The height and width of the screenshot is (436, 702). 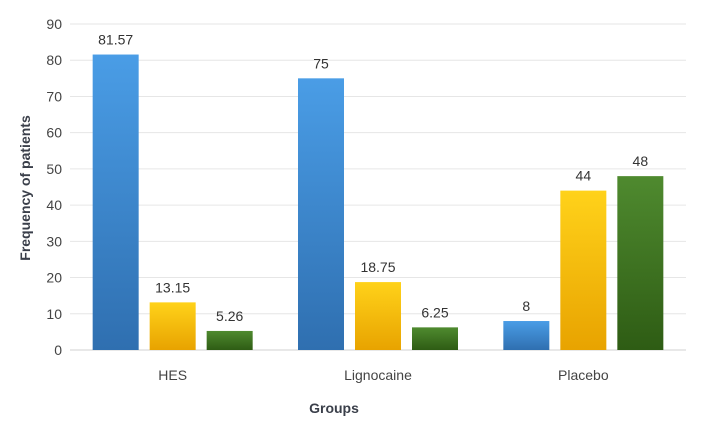 I want to click on y-tick-label: 50, so click(x=54, y=169).